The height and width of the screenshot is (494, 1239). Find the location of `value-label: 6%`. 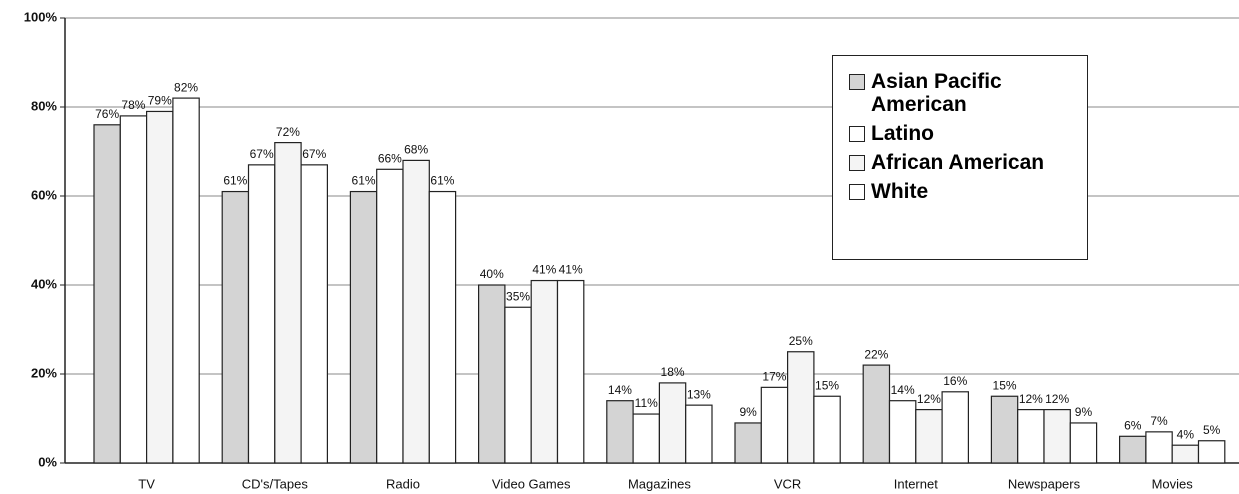

value-label: 6% is located at coordinates (1133, 425).